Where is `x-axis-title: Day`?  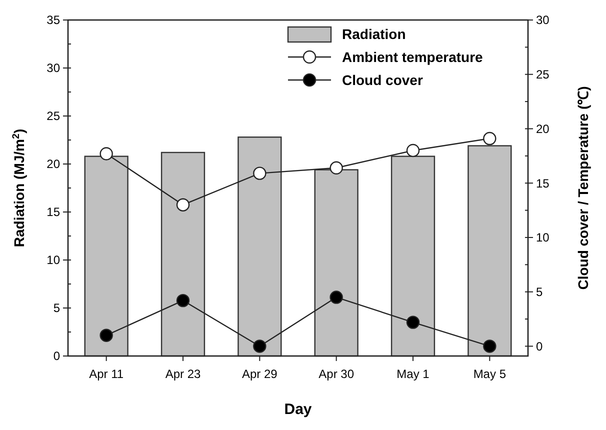 x-axis-title: Day is located at coordinates (298, 409).